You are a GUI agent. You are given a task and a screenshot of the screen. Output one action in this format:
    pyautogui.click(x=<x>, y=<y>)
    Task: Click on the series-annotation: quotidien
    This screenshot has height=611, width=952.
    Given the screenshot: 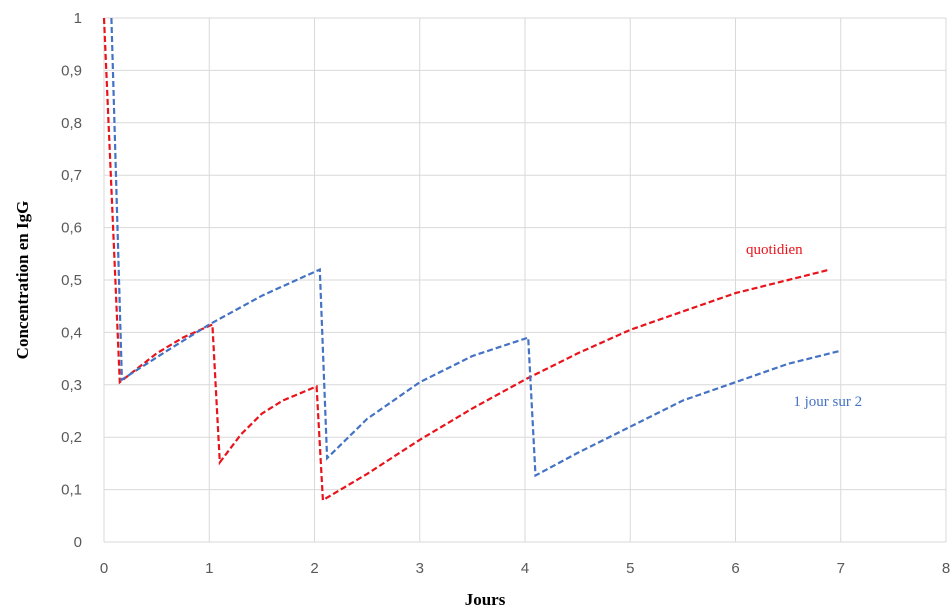 What is the action you would take?
    pyautogui.click(x=774, y=250)
    